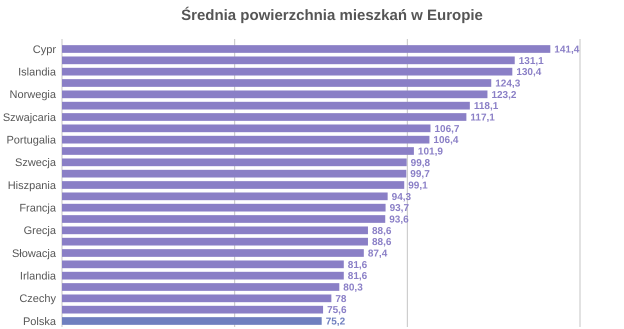 The width and height of the screenshot is (624, 329). Describe the element at coordinates (336, 322) in the screenshot. I see `data-label: 75,2` at that location.